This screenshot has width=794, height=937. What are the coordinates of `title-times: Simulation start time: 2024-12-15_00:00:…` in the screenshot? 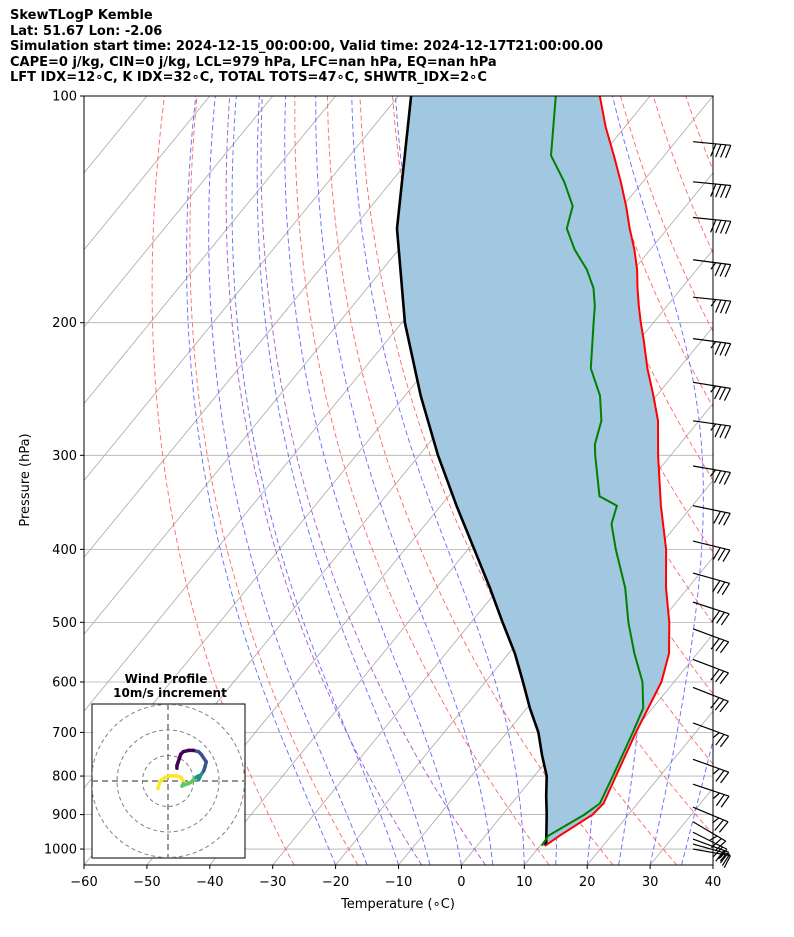 It's located at (306, 47).